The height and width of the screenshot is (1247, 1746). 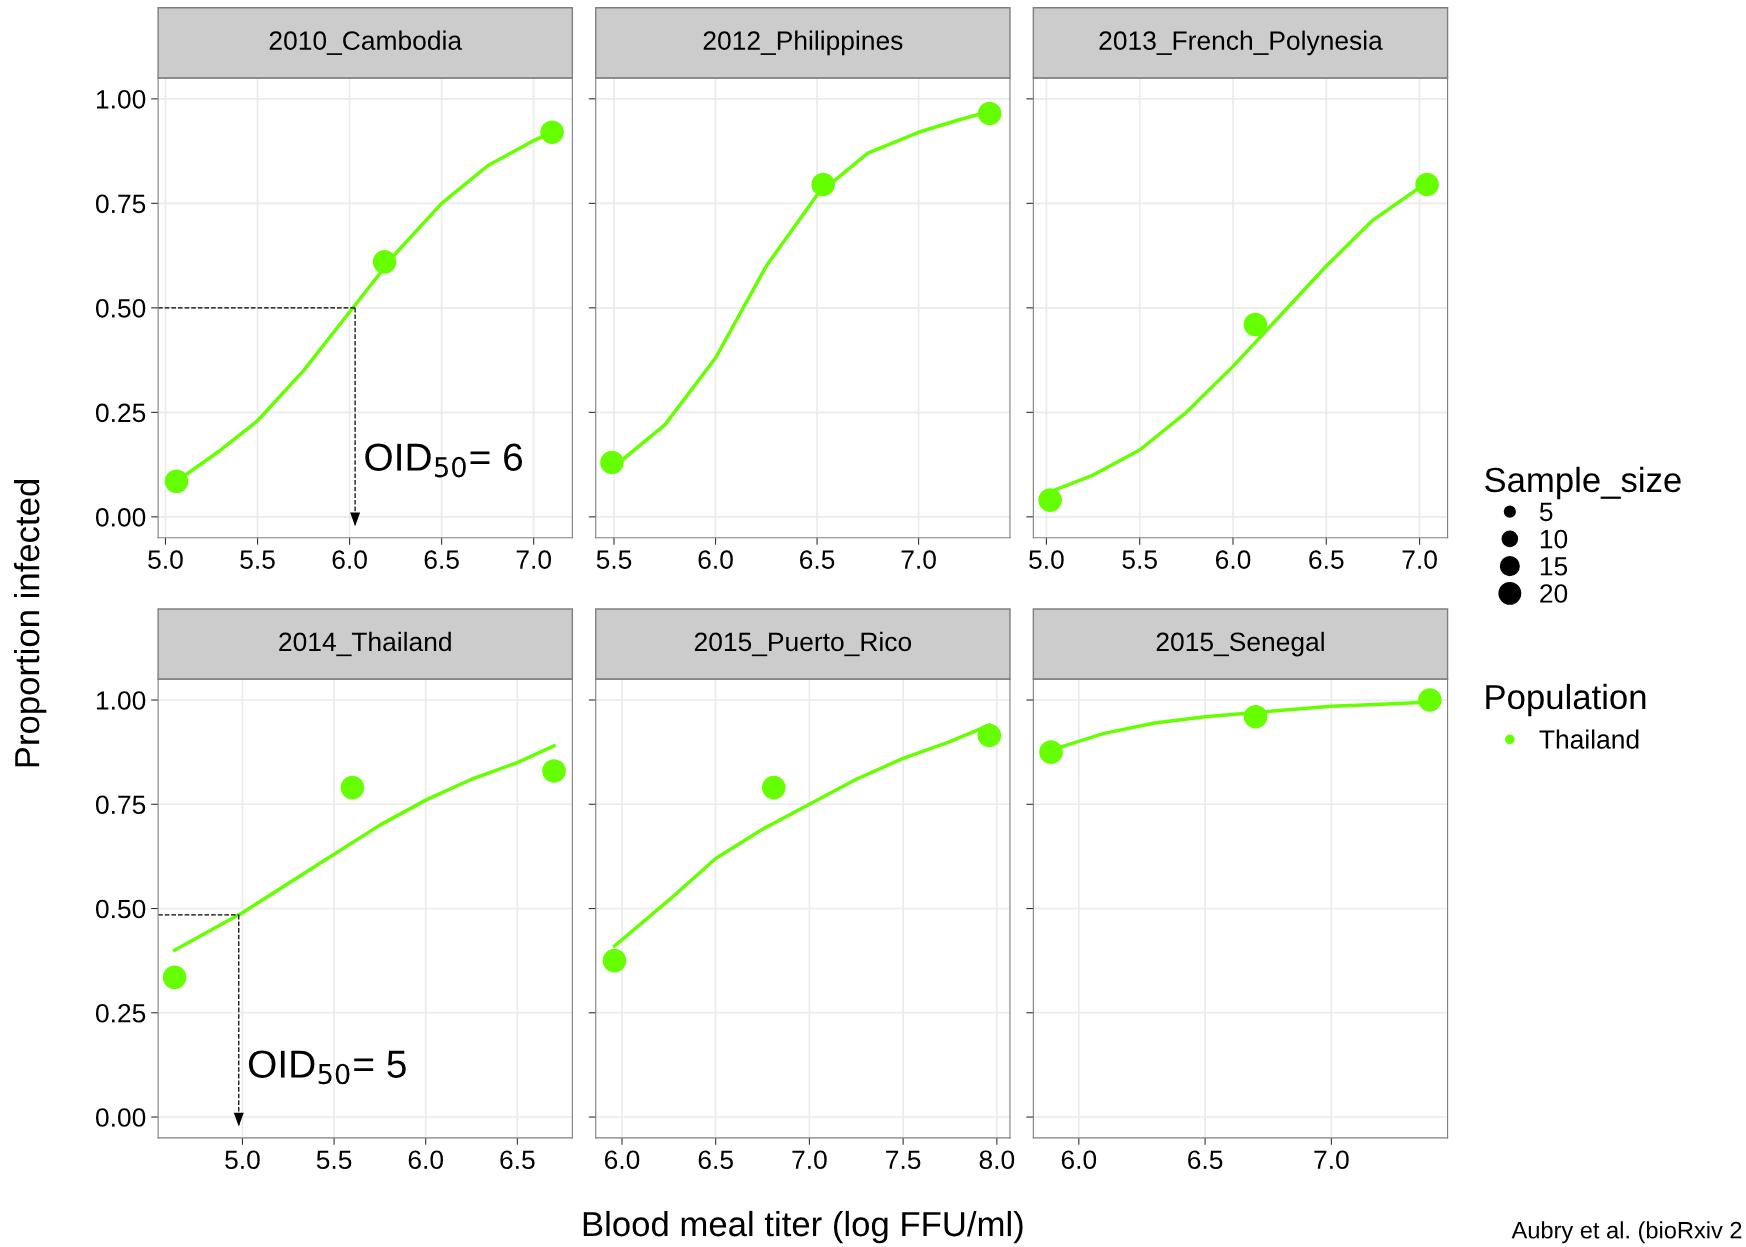 What do you see at coordinates (1589, 739) in the screenshot?
I see `legend-label: Thailand` at bounding box center [1589, 739].